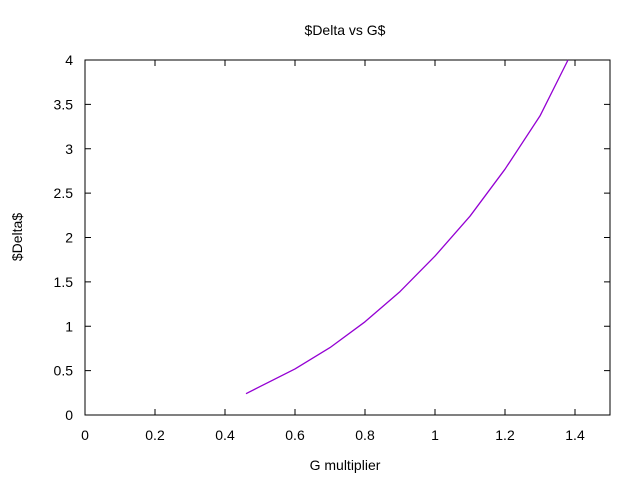  What do you see at coordinates (345, 465) in the screenshot?
I see `x-axis-label: G multiplier` at bounding box center [345, 465].